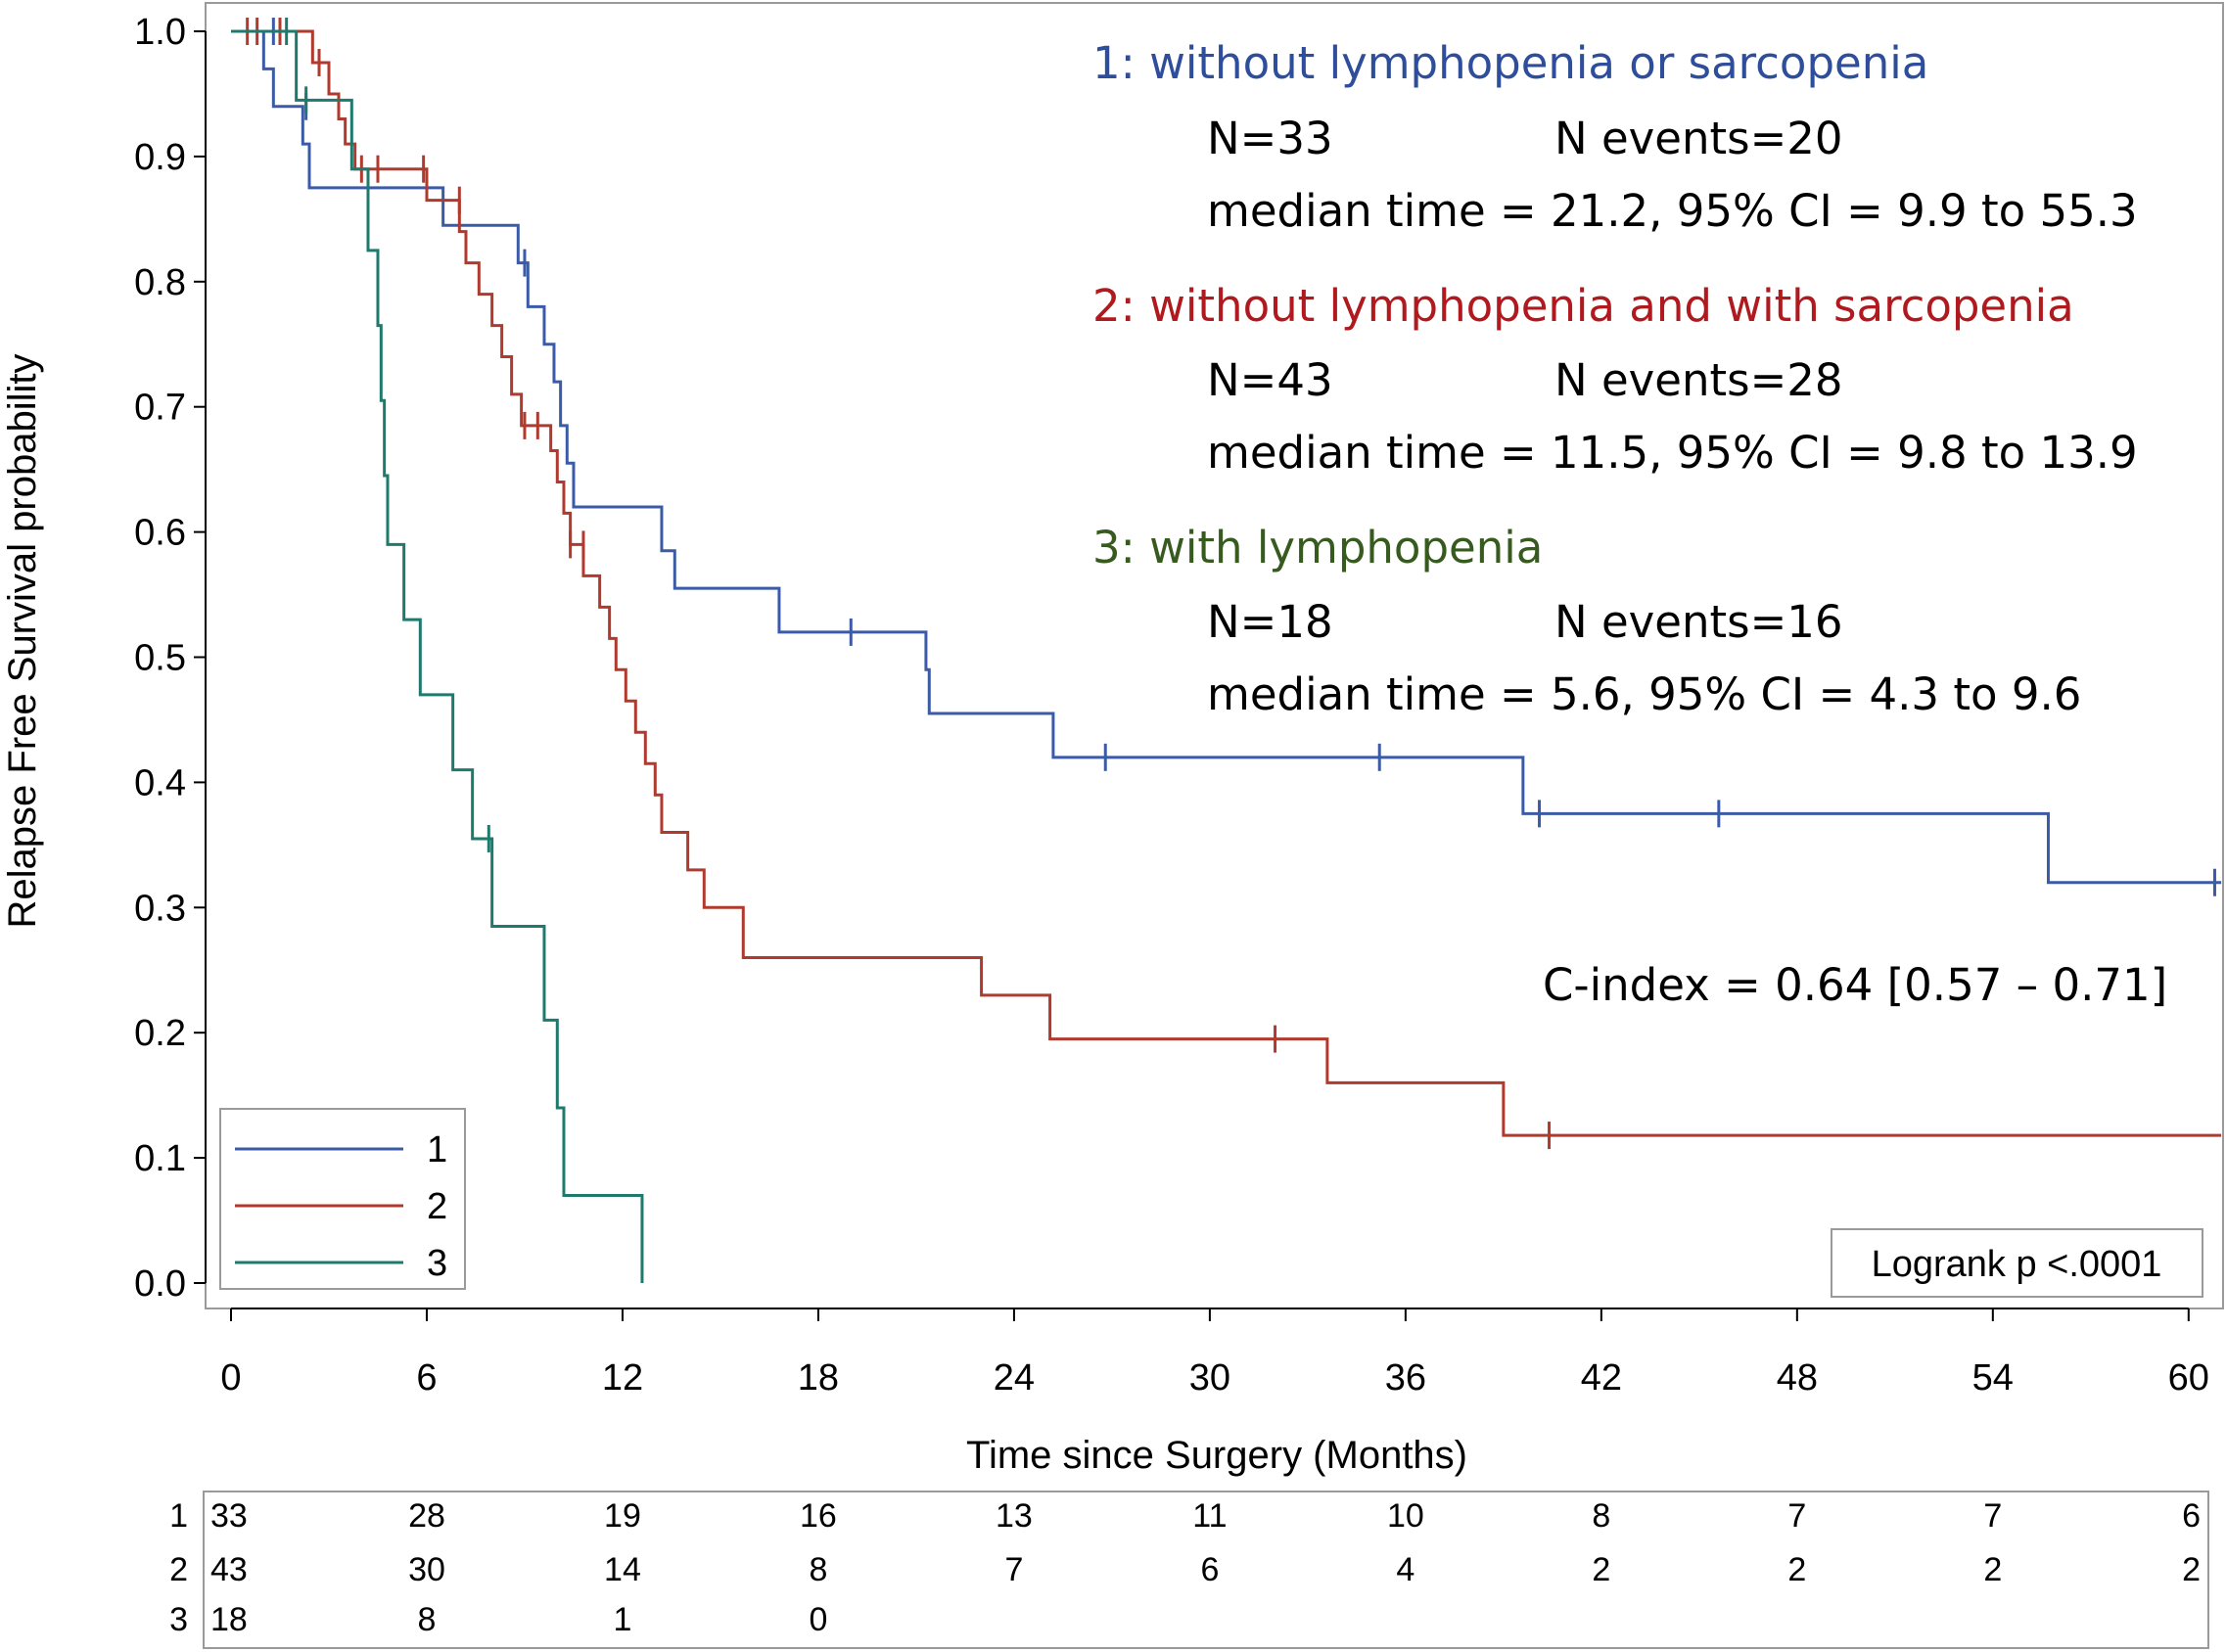 Image resolution: width=2226 pixels, height=1652 pixels. Describe the element at coordinates (1698, 138) in the screenshot. I see `annotation-group1-events: N events=20` at that location.